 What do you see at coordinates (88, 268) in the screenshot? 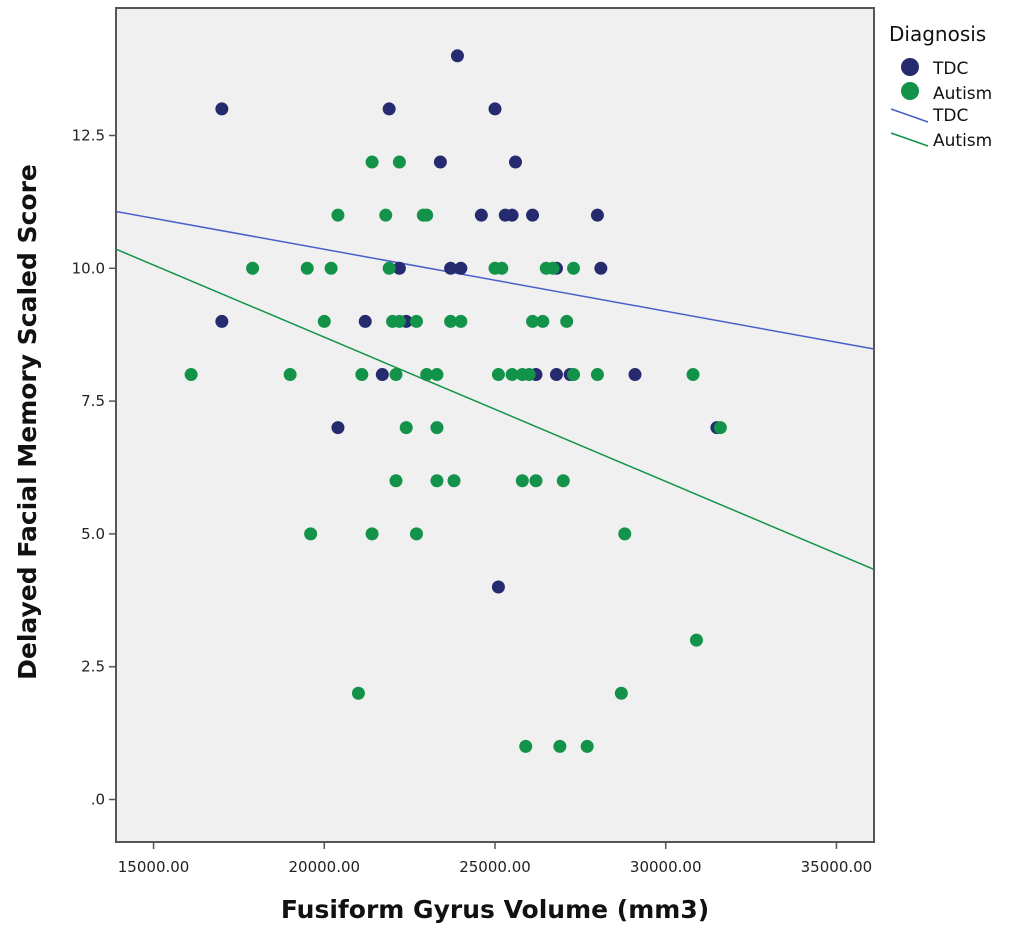
I see `y-tick-label: 10.0` at bounding box center [88, 268].